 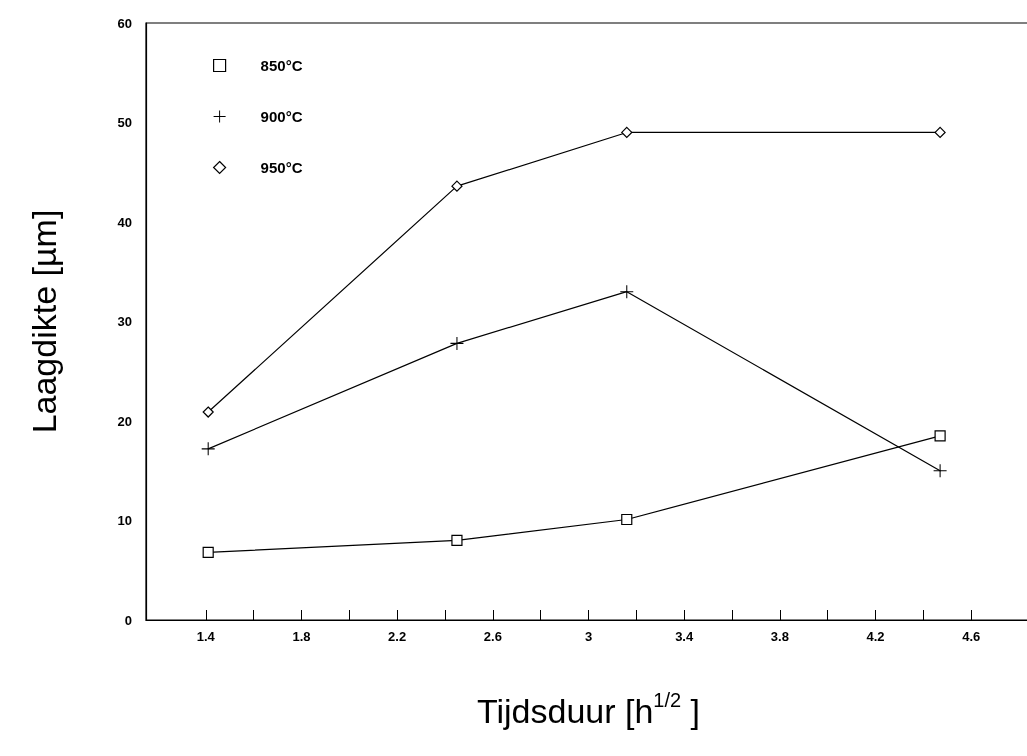 What do you see at coordinates (281, 167) in the screenshot?
I see `legend-label: 950°C` at bounding box center [281, 167].